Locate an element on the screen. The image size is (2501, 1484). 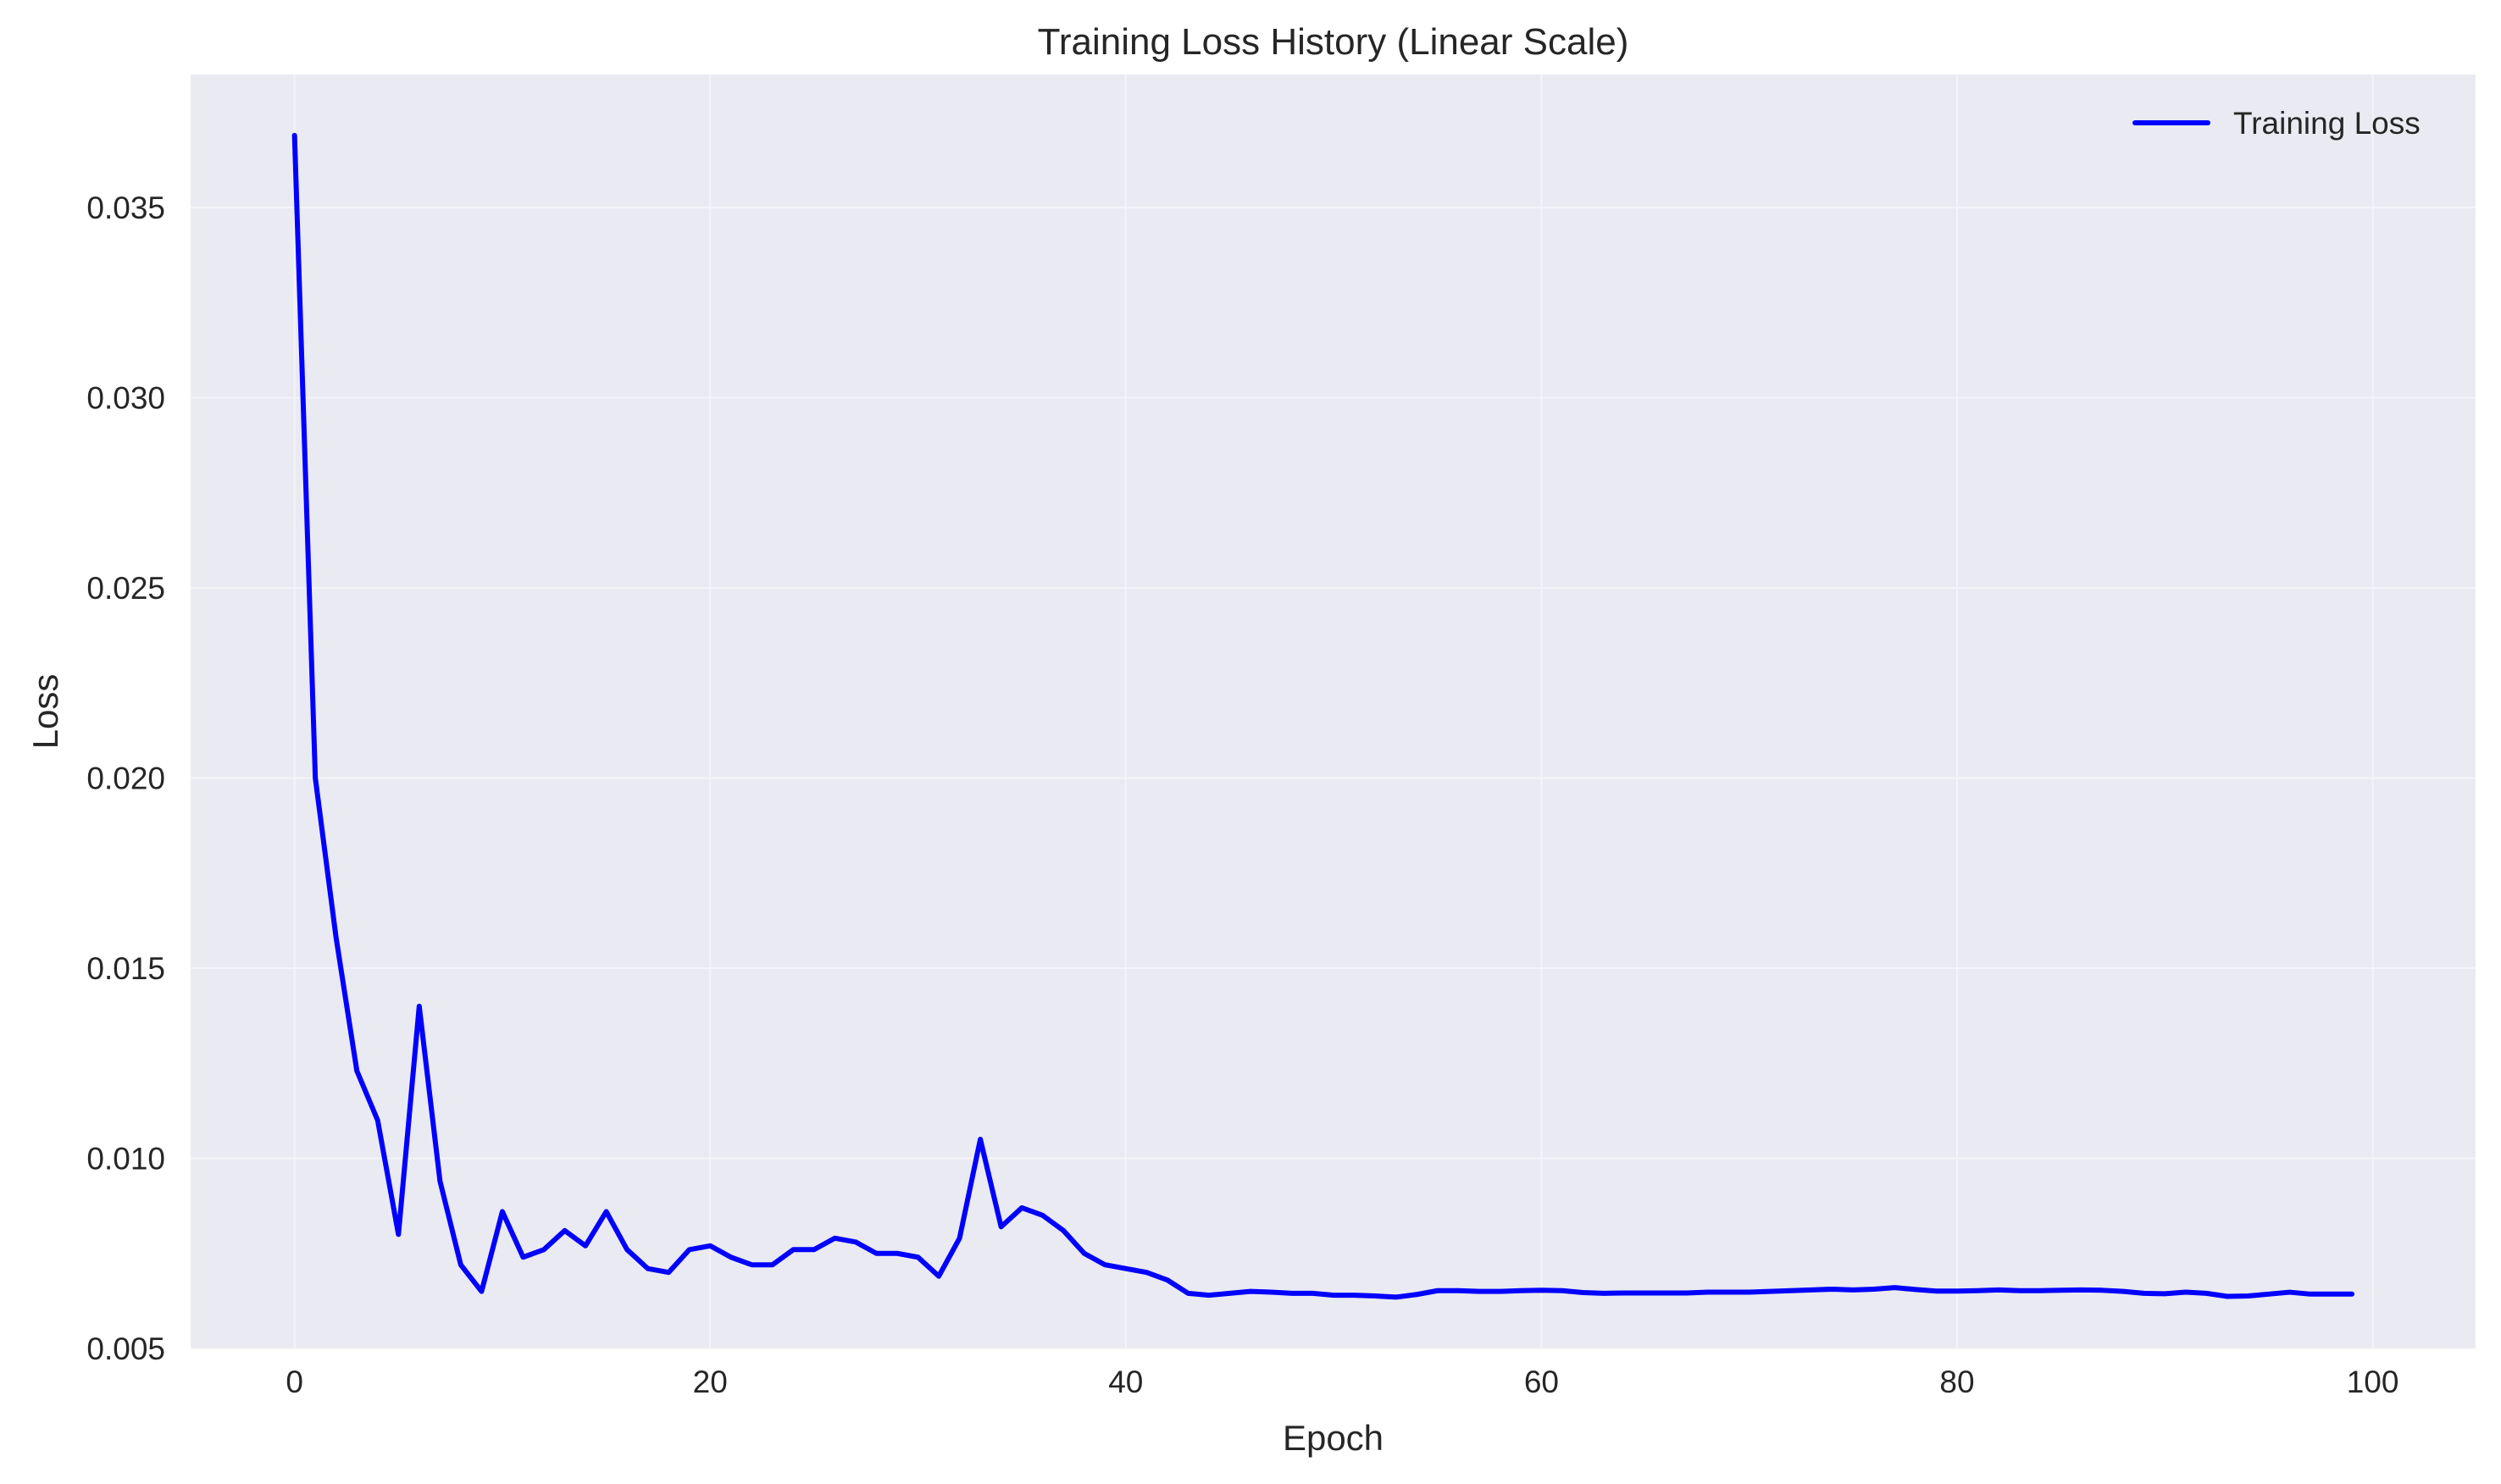
y-tick-label: 0.035 is located at coordinates (125, 208).